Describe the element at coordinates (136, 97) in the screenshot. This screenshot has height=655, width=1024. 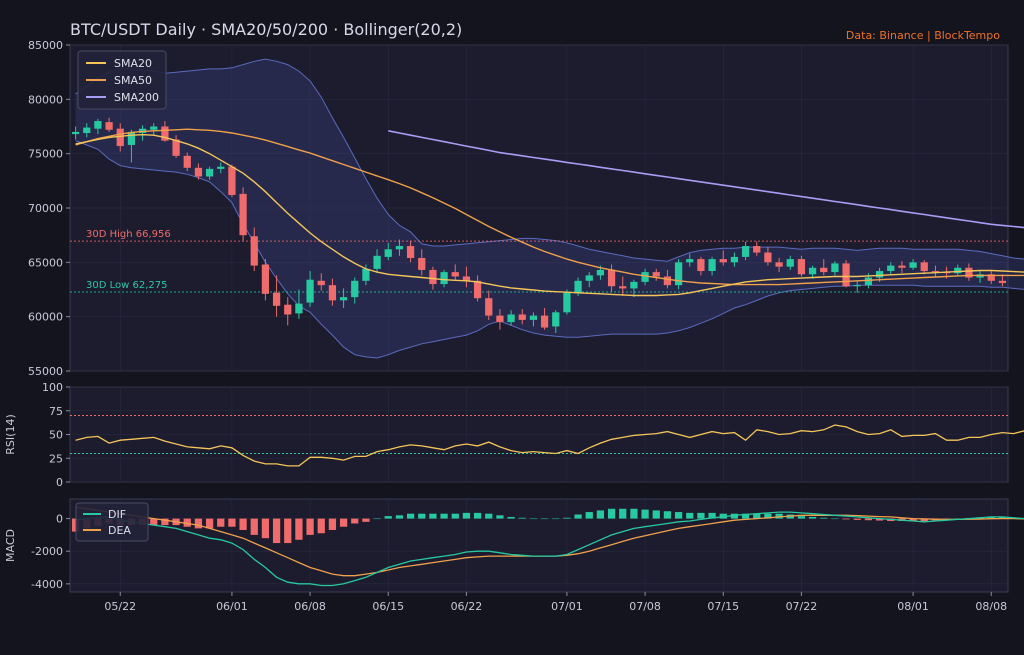
I see `legend-label: SMA200` at that location.